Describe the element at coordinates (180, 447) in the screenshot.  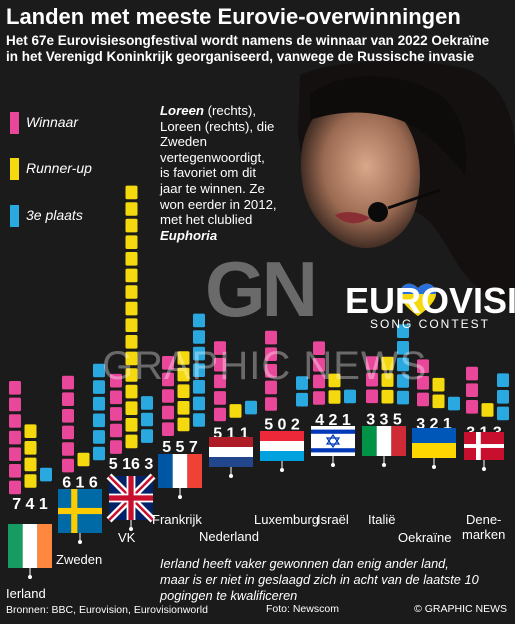
I see `count-label-frankrijk: 5 5 7` at that location.